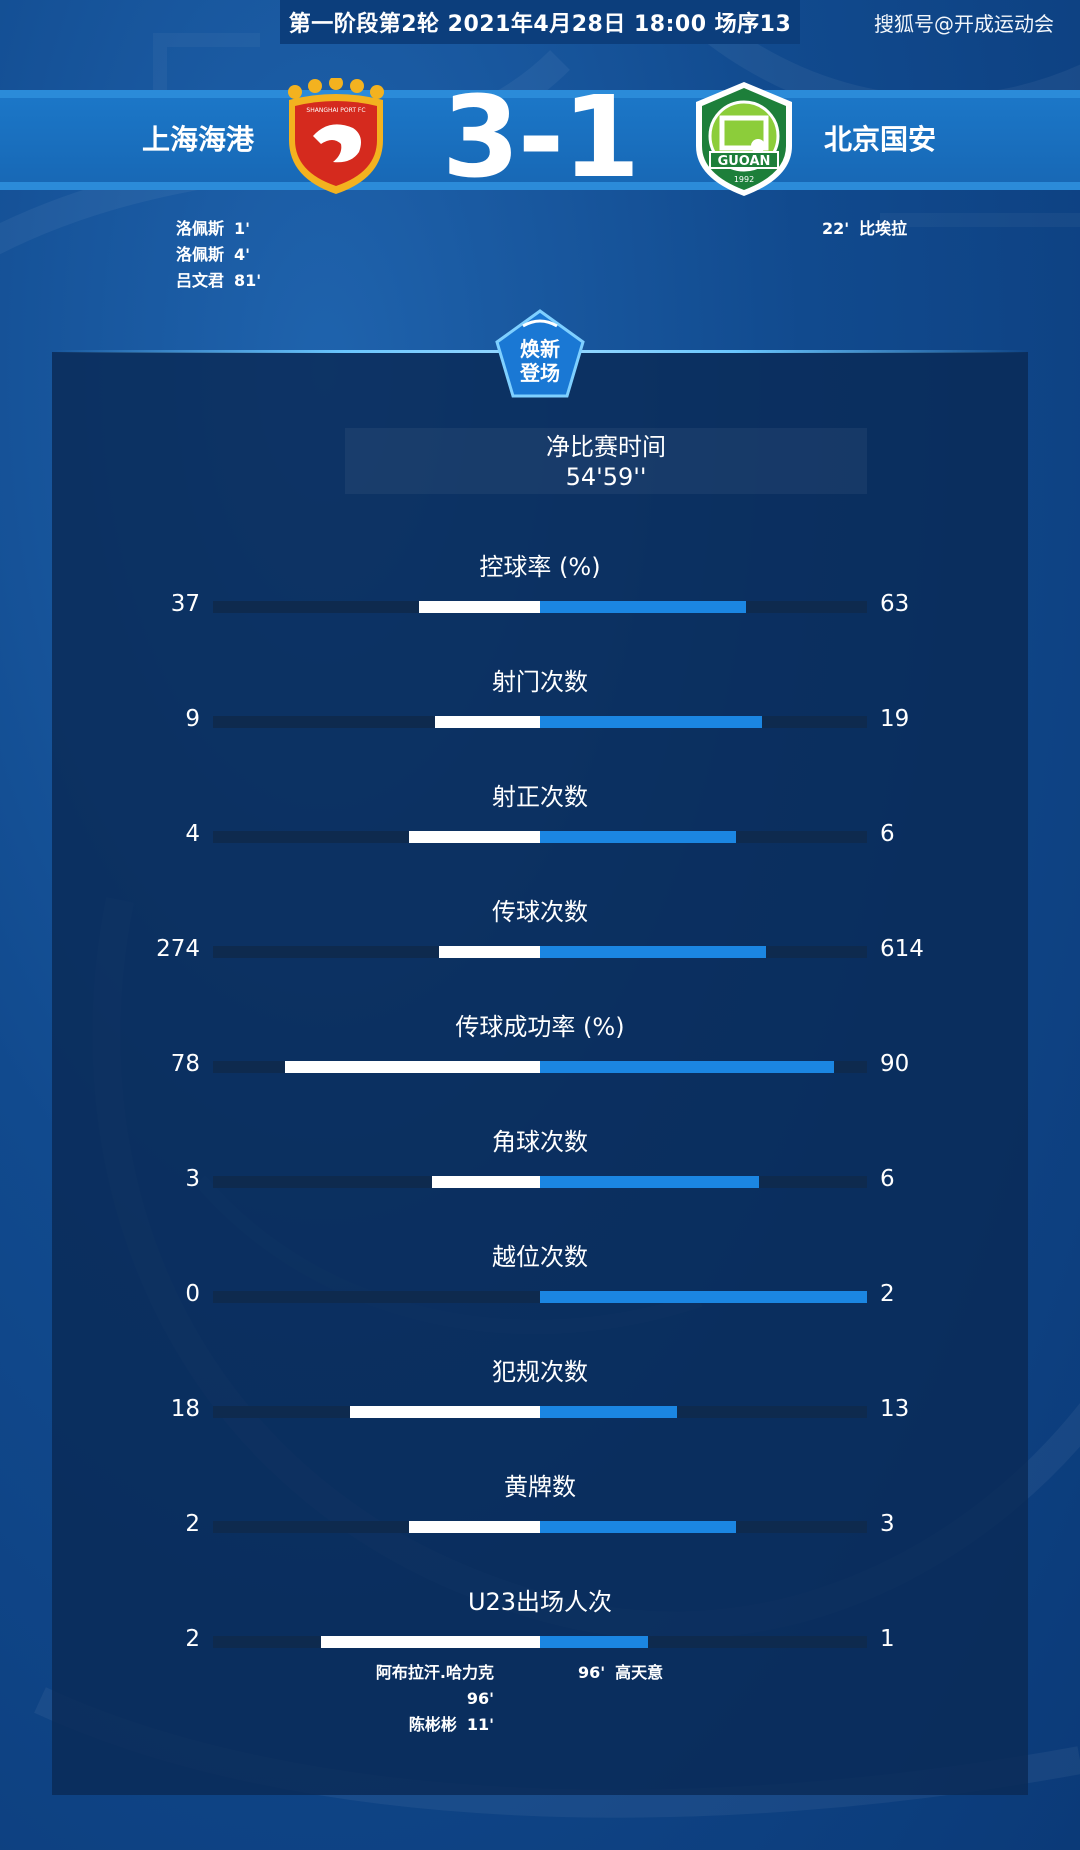 The height and width of the screenshot is (1850, 1080). I want to click on home-u23-players: 阿布拉汗.哈力克 96' 陈彬彬 11', so click(424, 1699).